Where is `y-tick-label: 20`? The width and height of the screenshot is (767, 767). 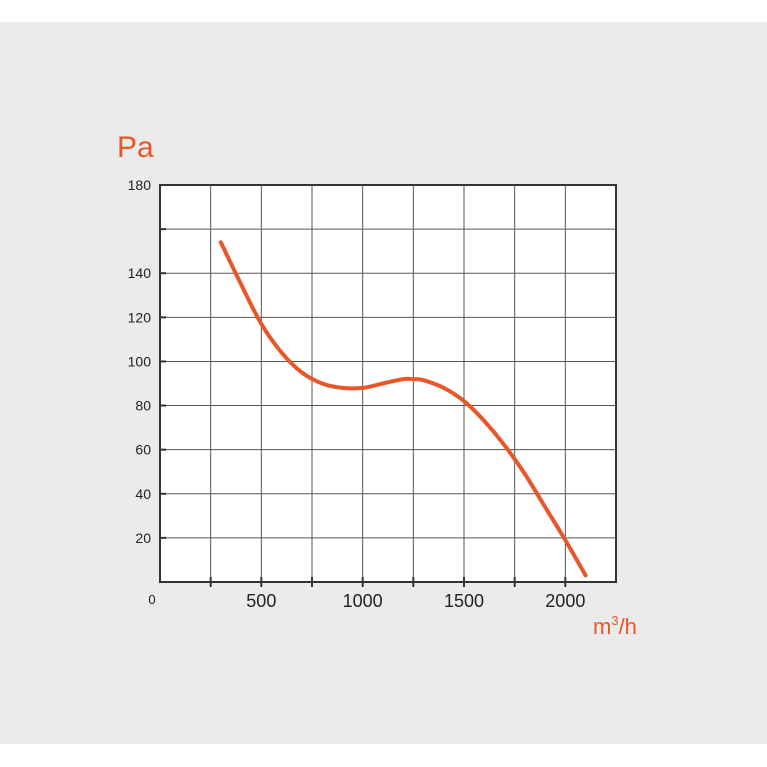 y-tick-label: 20 is located at coordinates (143, 538).